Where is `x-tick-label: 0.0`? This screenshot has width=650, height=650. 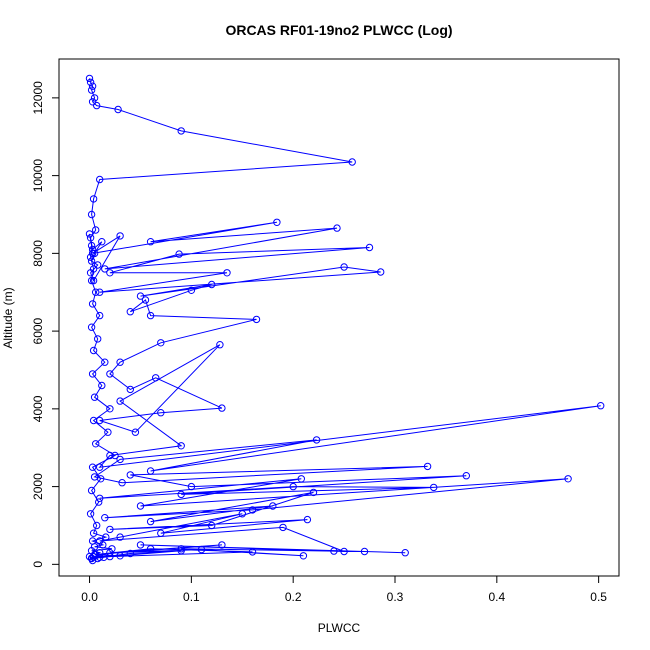
x-tick-label: 0.0 is located at coordinates (89, 597).